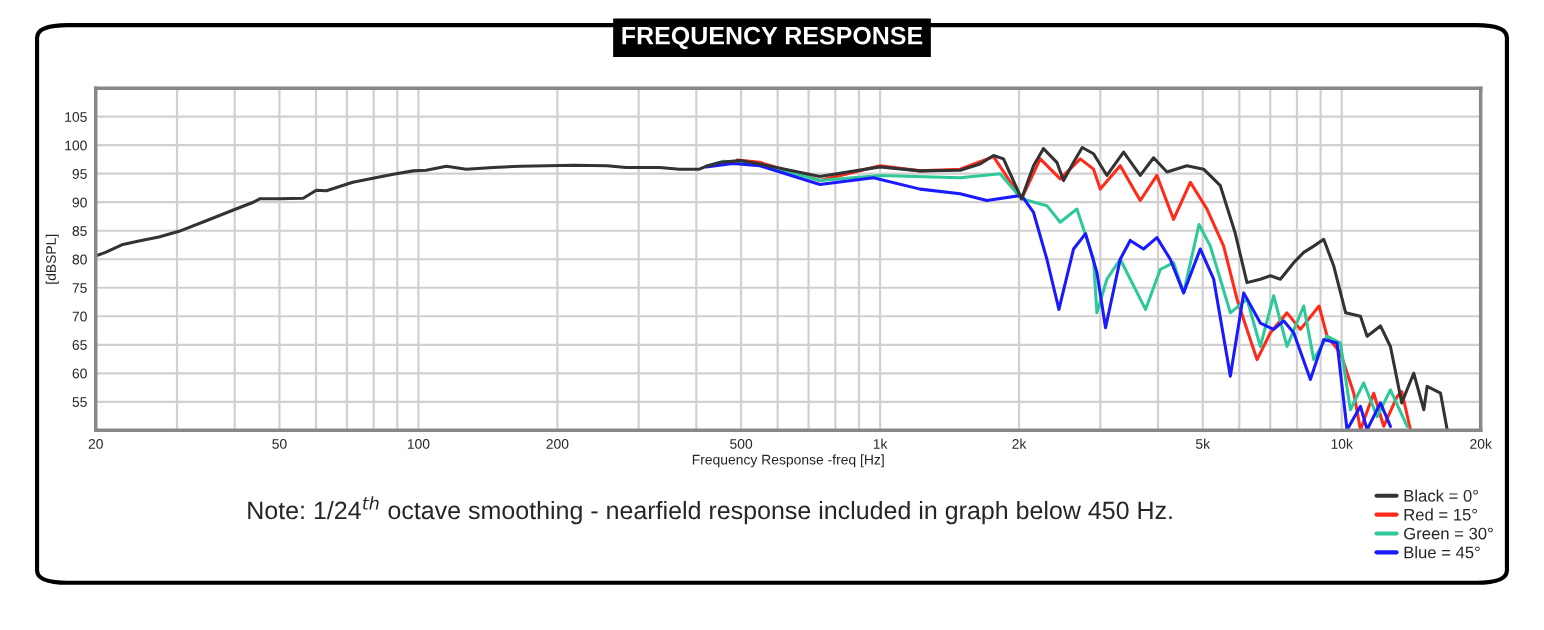 The height and width of the screenshot is (630, 1544). I want to click on legend-label: Green = 30°, so click(1448, 533).